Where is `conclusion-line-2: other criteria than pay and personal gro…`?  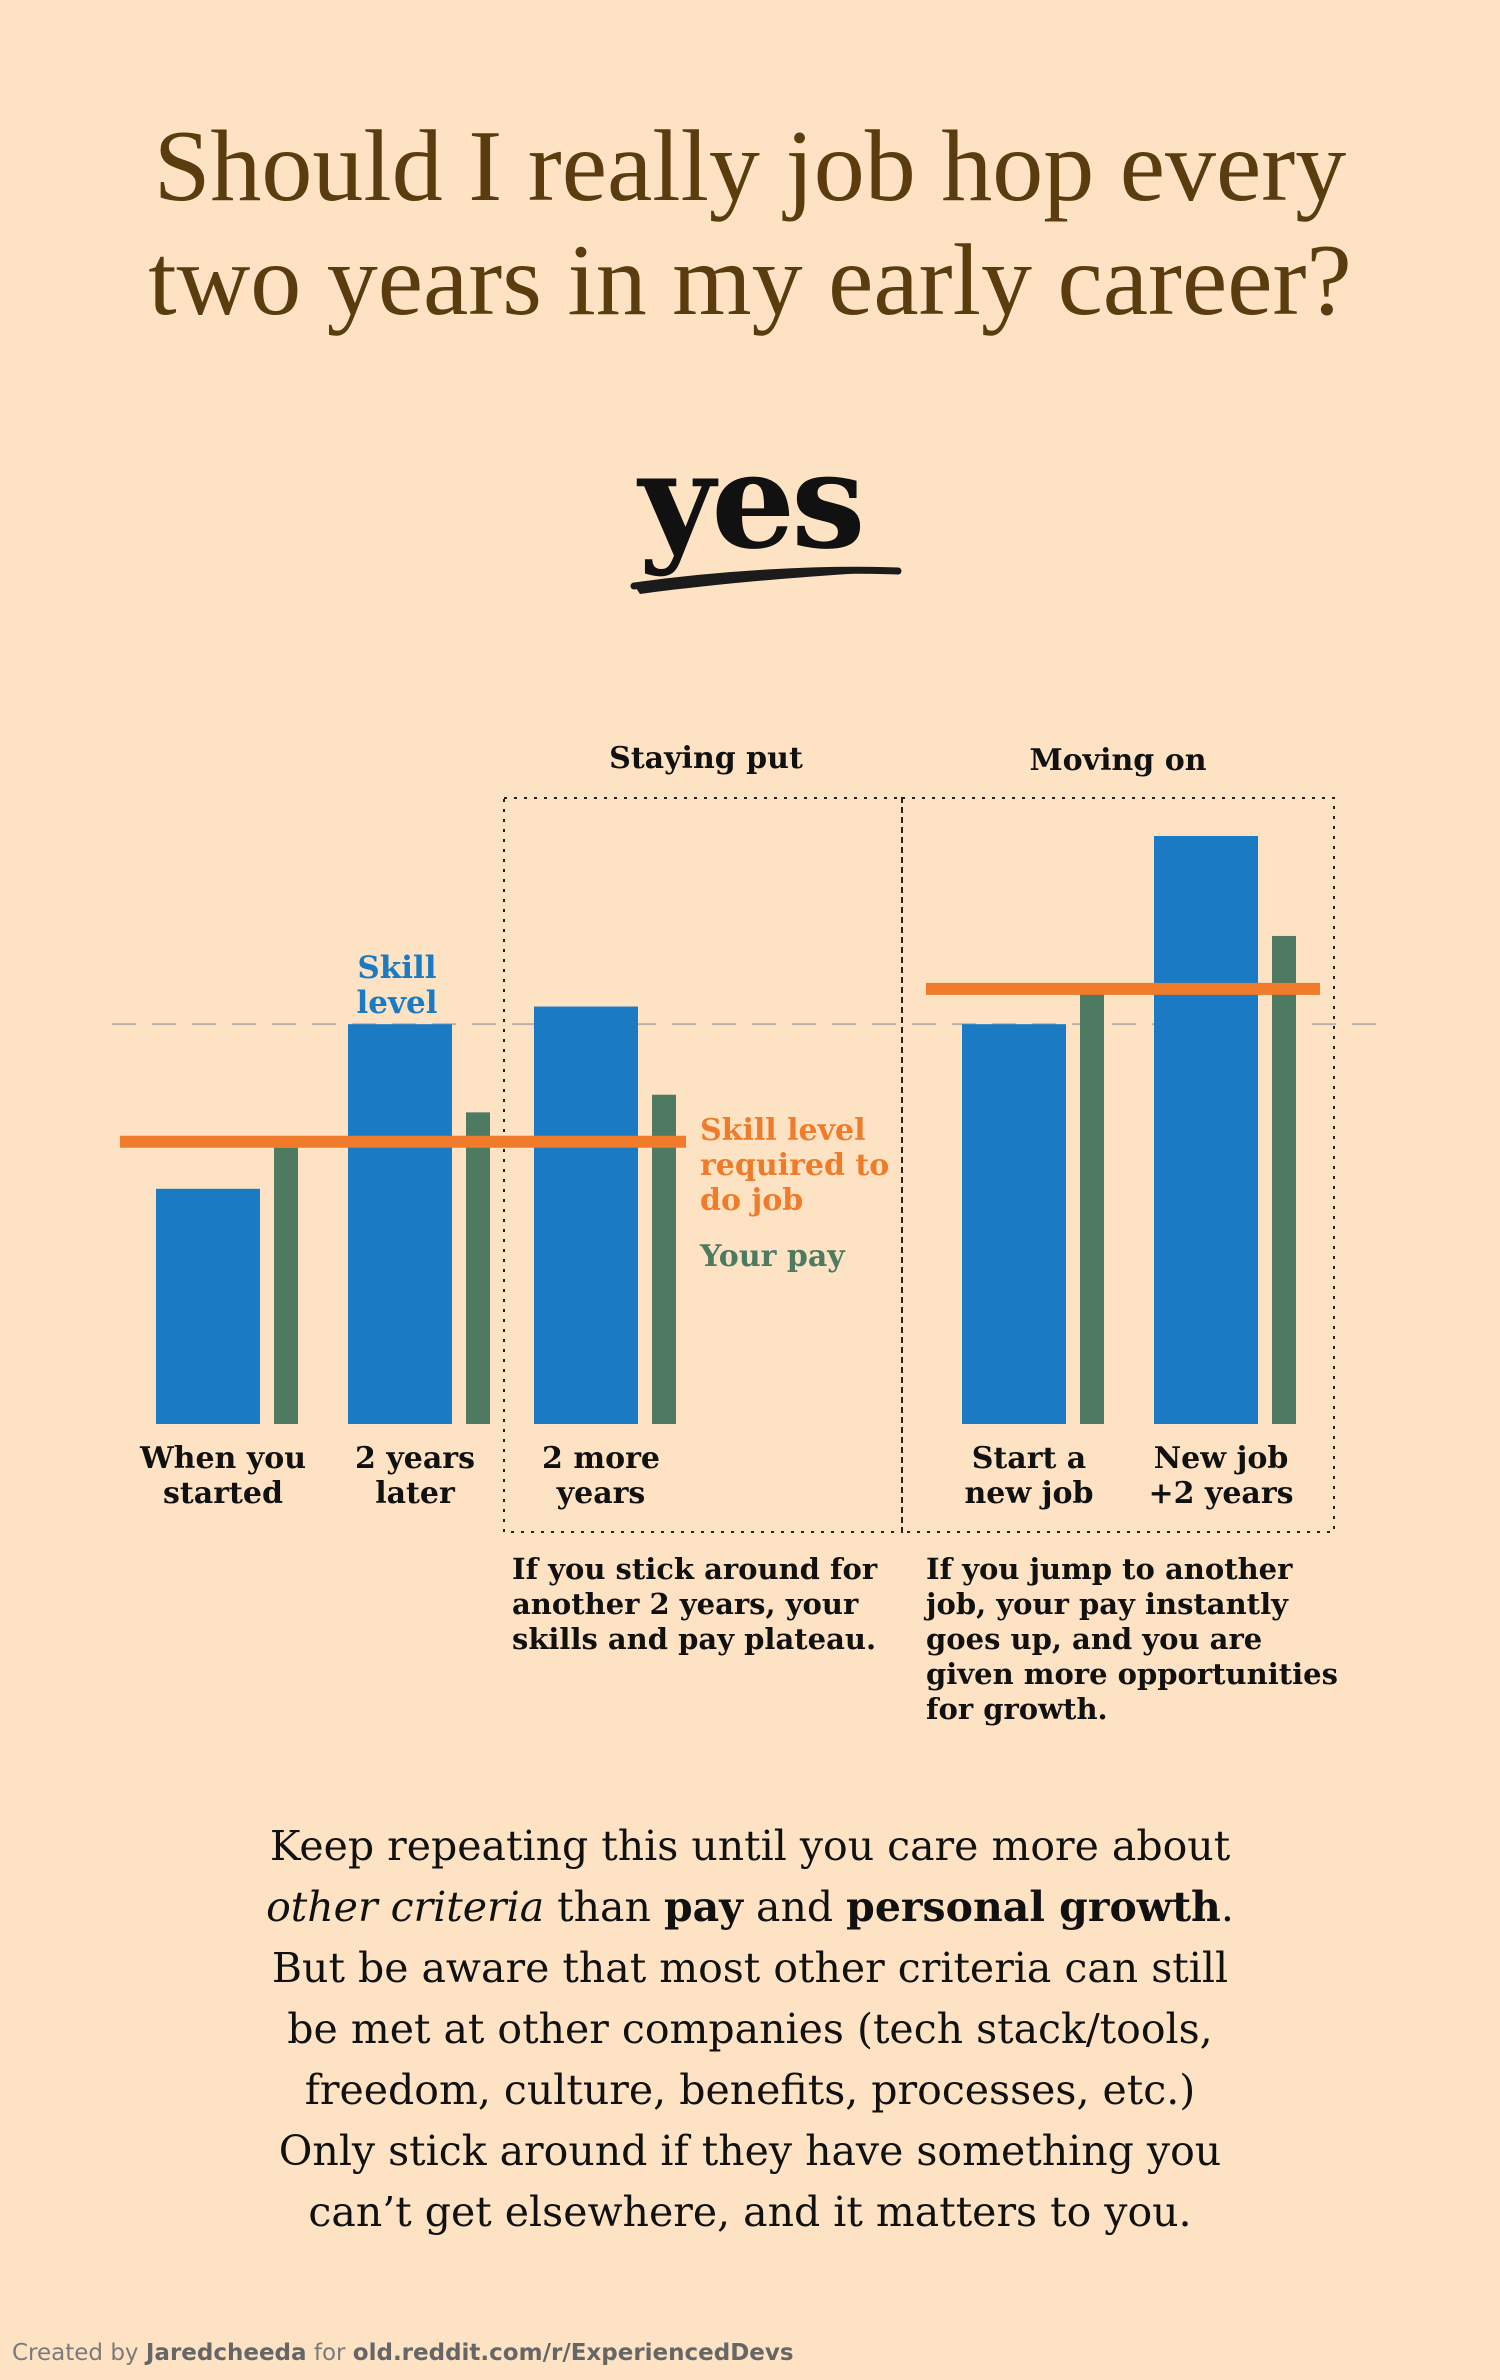
conclusion-line-2: other criteria than pay and personal gro… is located at coordinates (750, 1907).